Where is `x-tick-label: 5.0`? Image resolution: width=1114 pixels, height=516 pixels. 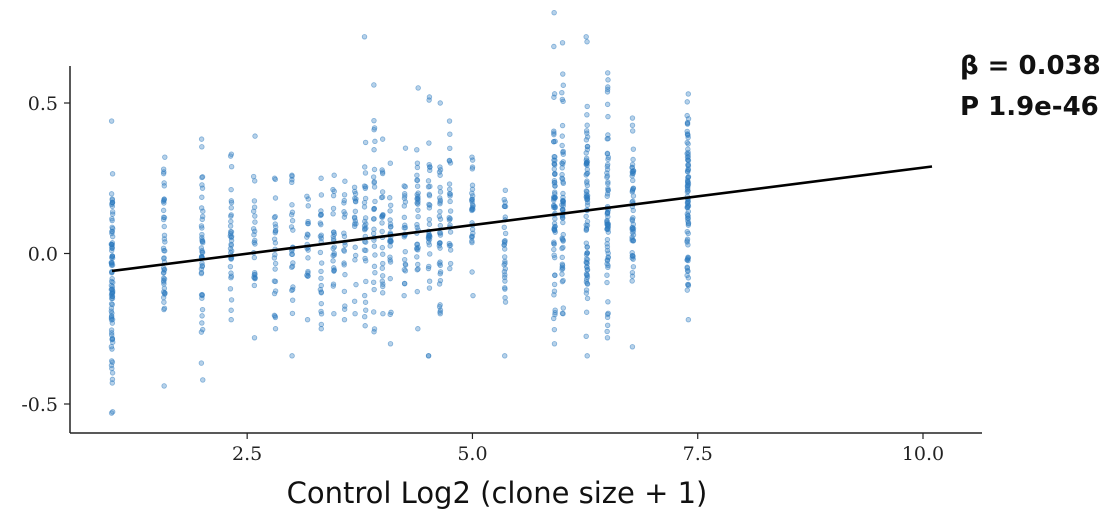 x-tick-label: 5.0 is located at coordinates (472, 454).